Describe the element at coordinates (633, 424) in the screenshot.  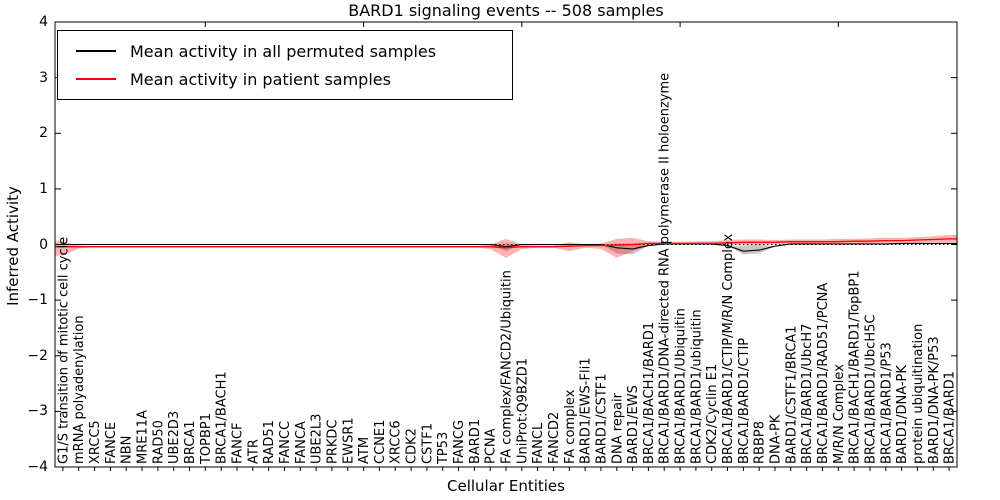
I see `x-tick-label: BARD1/EWS` at that location.